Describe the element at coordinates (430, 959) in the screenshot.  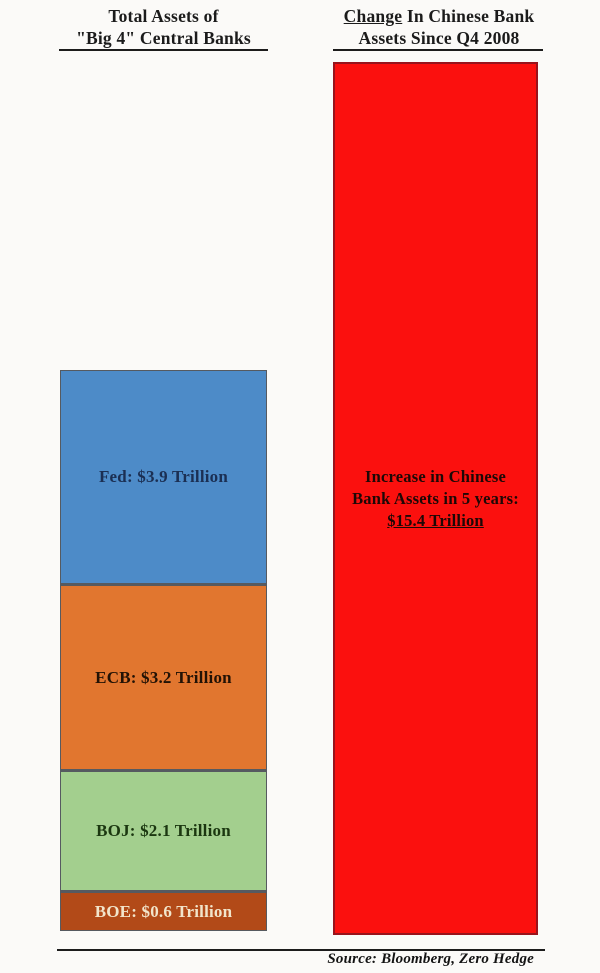
I see `source-note: Source: Bloomberg, Zero Hedge` at that location.